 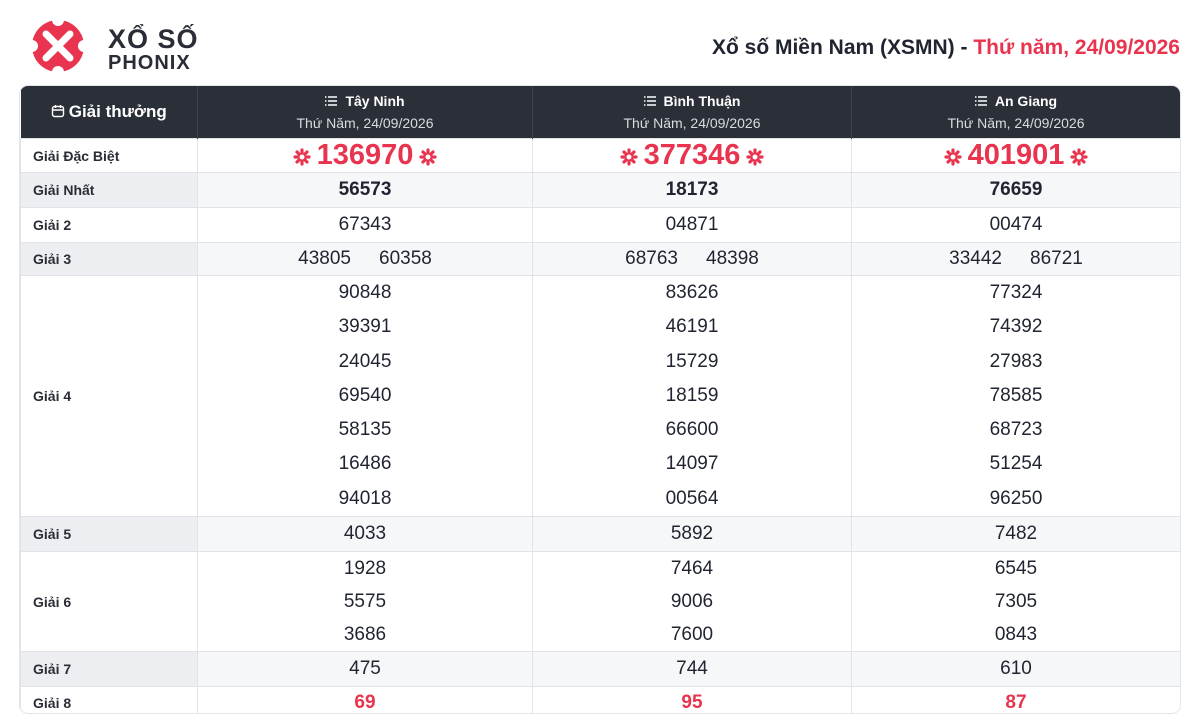 I want to click on prize-cell: 69, so click(x=365, y=699).